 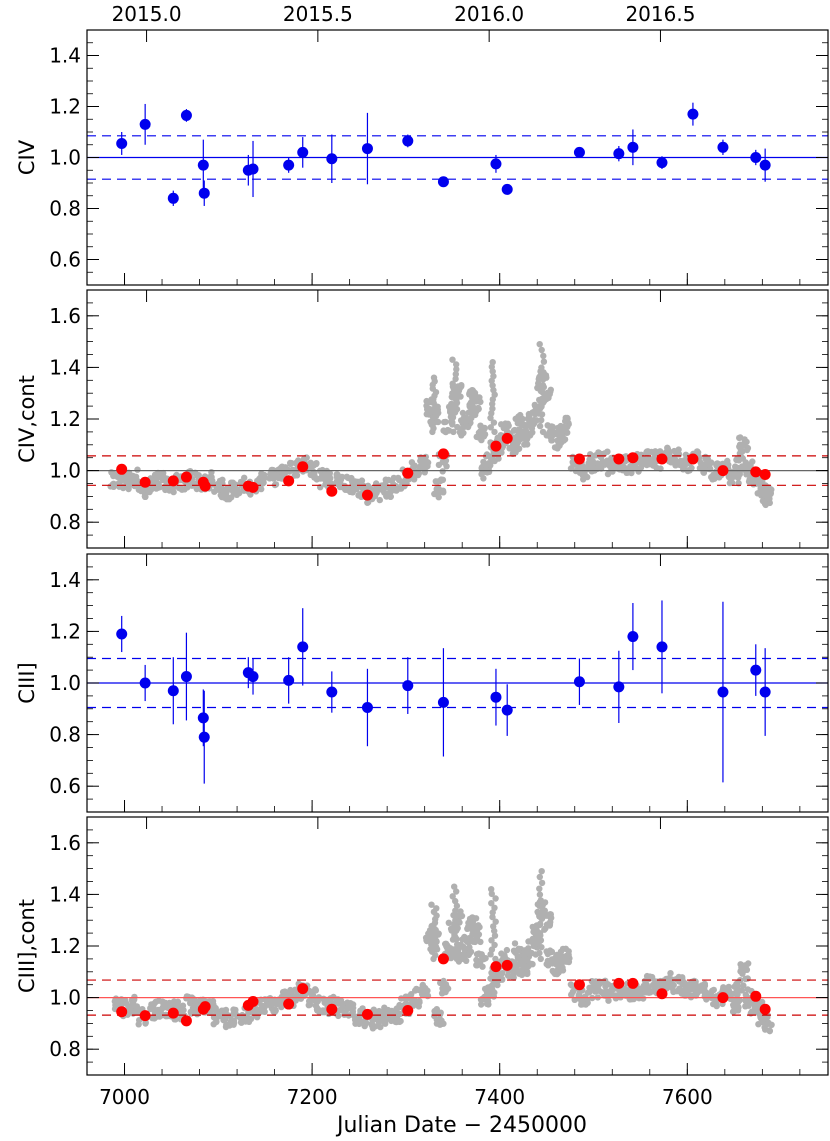 What do you see at coordinates (318, 14) in the screenshot?
I see `year-tick-label: 2015.5` at bounding box center [318, 14].